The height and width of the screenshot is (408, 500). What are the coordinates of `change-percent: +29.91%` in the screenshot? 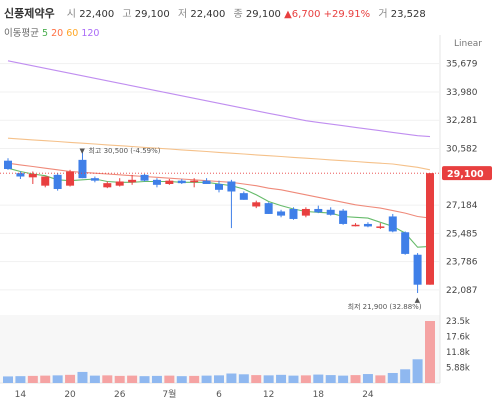 It's located at (347, 14).